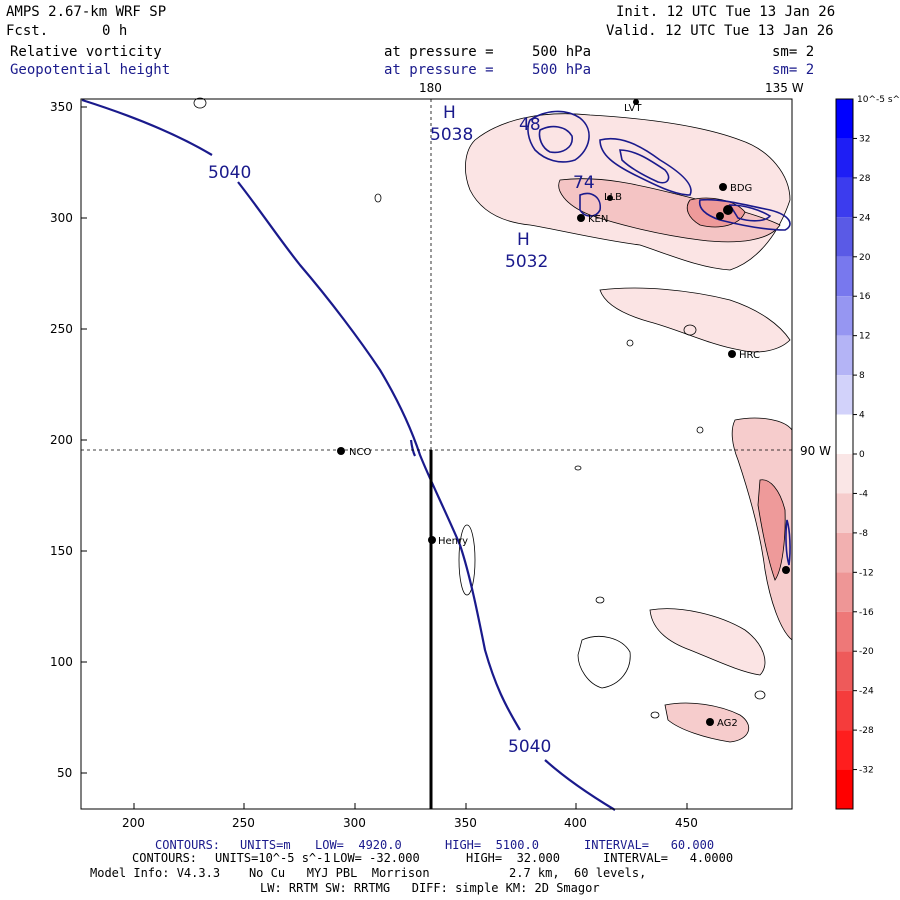 This screenshot has height=900, width=900. Describe the element at coordinates (720, 31) in the screenshot. I see `valid-time: Valid. 12 UTC Tue 13 Jan 26` at that location.